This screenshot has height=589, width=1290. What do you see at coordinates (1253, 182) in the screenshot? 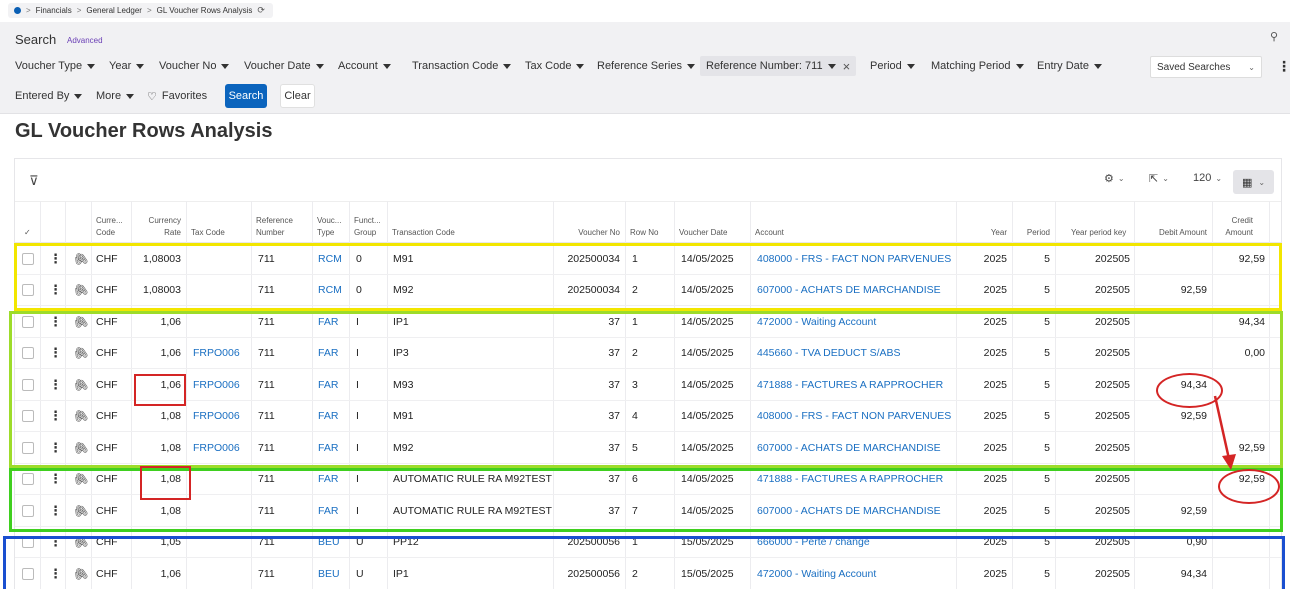
I see `table-layout-button: ▦ ⌄` at bounding box center [1253, 182].